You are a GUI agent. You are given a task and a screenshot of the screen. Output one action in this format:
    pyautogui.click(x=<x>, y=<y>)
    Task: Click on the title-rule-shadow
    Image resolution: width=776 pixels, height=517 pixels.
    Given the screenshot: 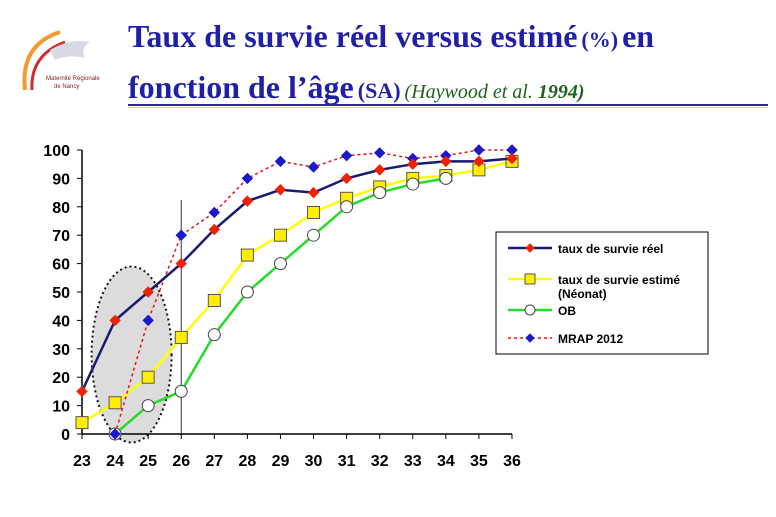 What is the action you would take?
    pyautogui.click(x=448, y=107)
    